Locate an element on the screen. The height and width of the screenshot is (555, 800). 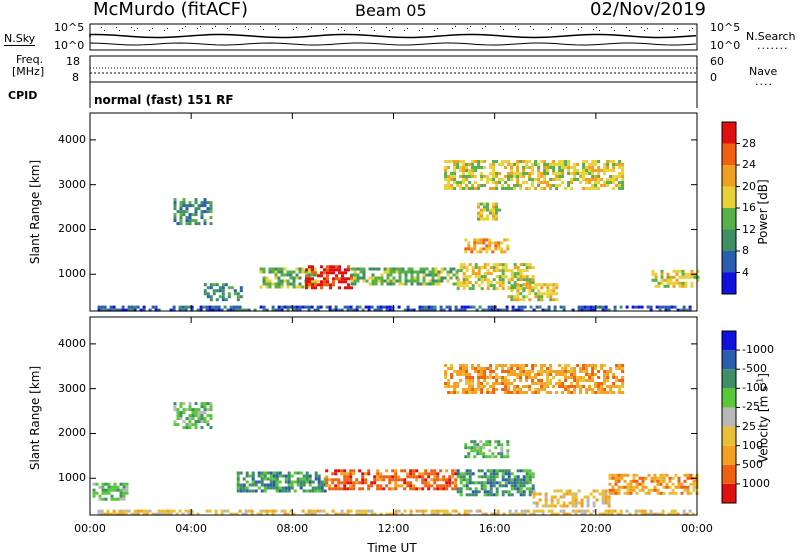
colorbar-segment is located at coordinates (729, 398).